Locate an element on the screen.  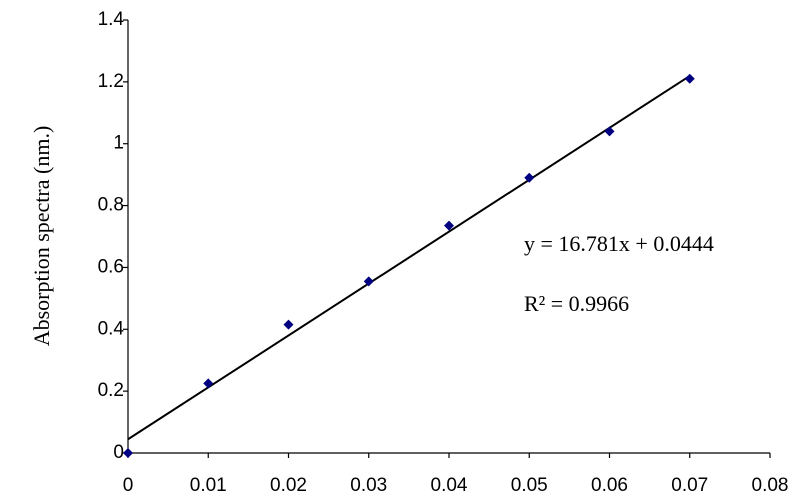
x-tick-label: 0.01 is located at coordinates (208, 485).